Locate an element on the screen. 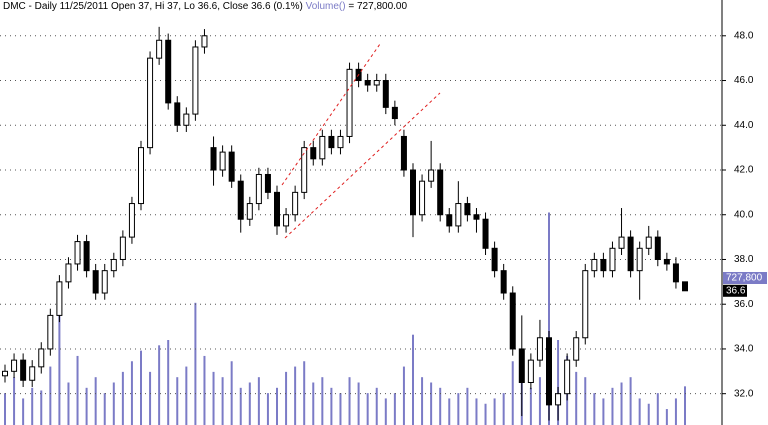  price-tag-bg is located at coordinates (735, 290).